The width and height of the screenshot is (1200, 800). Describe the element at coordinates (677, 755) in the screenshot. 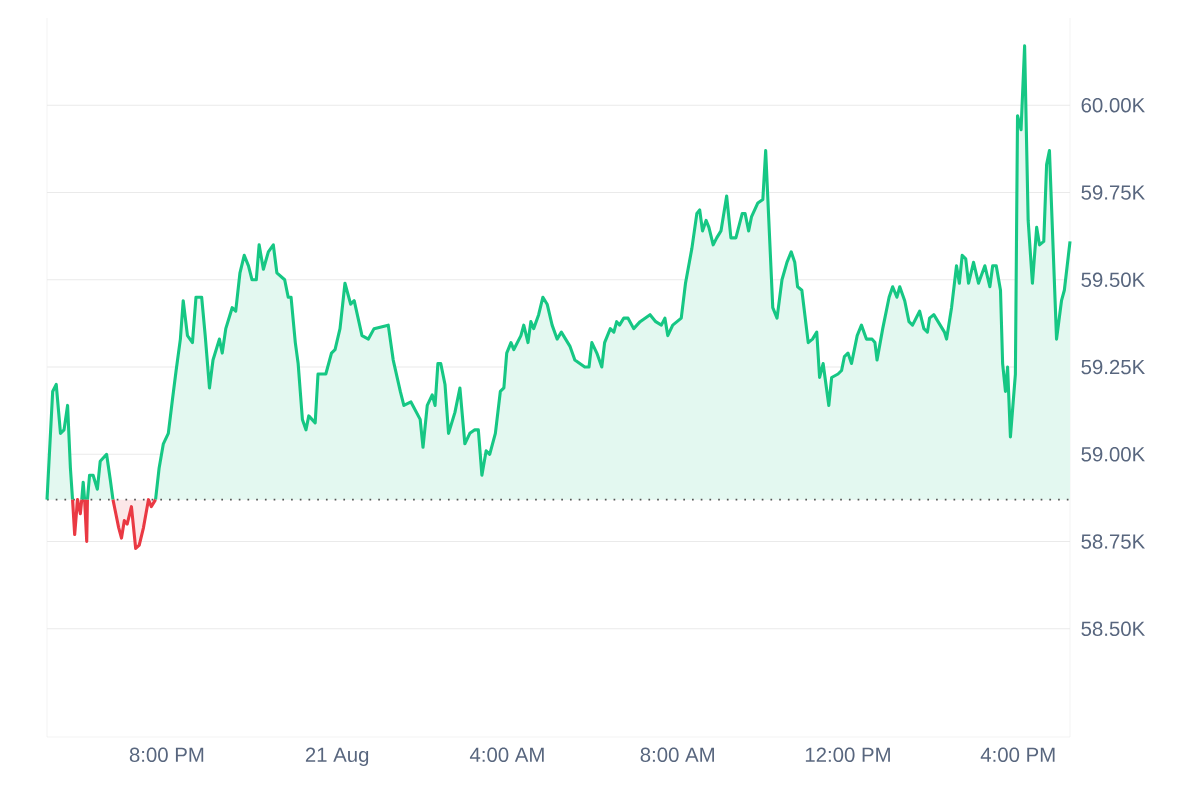

I see `x-tick-label: 8:00 AM` at that location.